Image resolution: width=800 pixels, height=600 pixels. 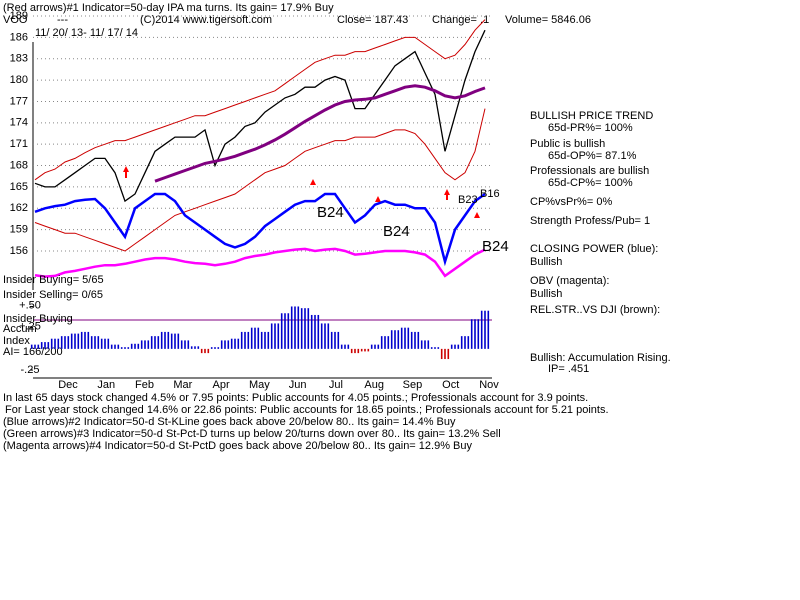 I want to click on accum-label: Insider Buying, so click(x=38, y=319).